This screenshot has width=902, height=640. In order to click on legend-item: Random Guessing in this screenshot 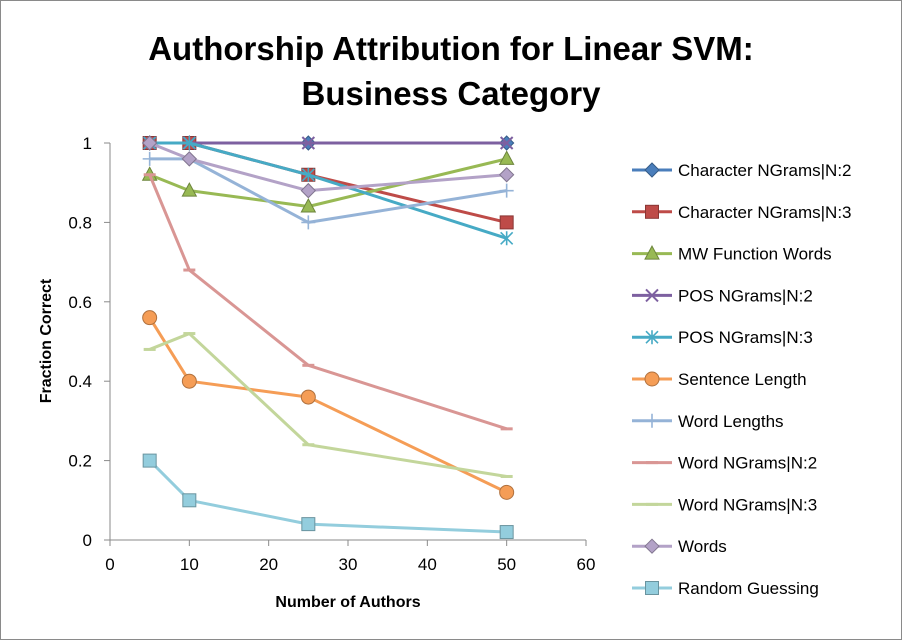, I will do `click(725, 588)`.